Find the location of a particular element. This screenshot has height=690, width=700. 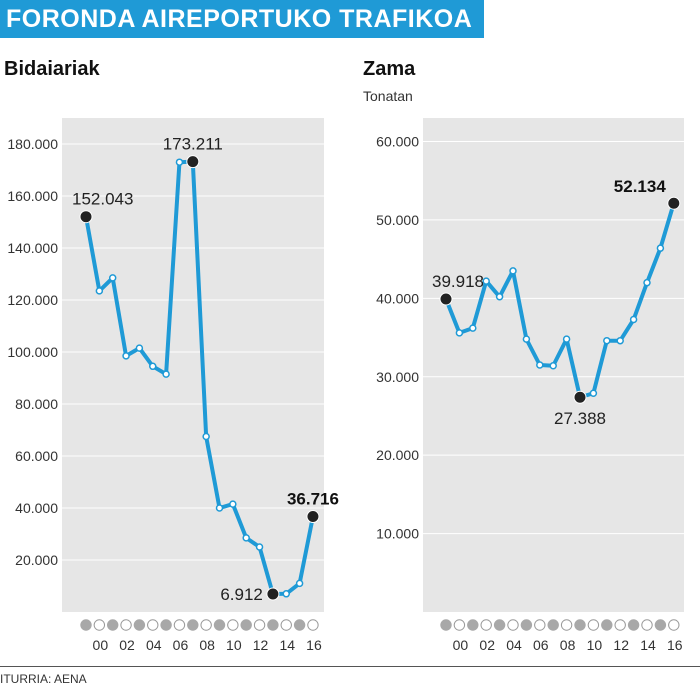

data-label: 27.388 is located at coordinates (580, 418).